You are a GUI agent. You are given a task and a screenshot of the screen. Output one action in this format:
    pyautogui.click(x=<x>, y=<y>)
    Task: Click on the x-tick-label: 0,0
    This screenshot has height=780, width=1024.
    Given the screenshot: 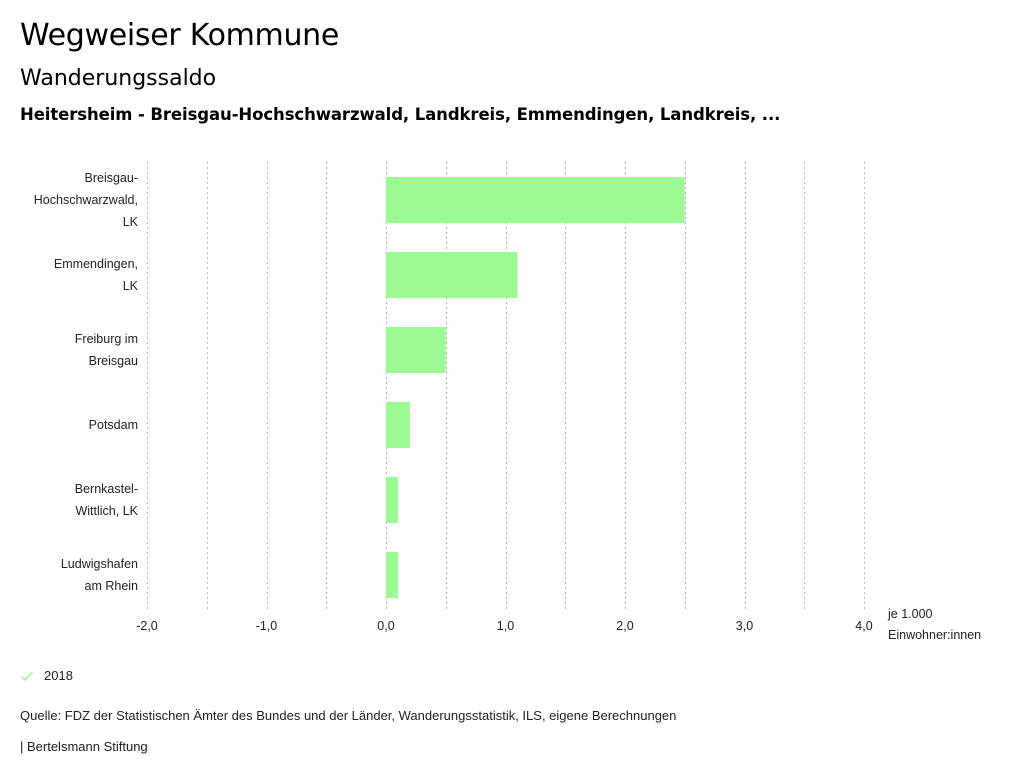 What is the action you would take?
    pyautogui.click(x=385, y=626)
    